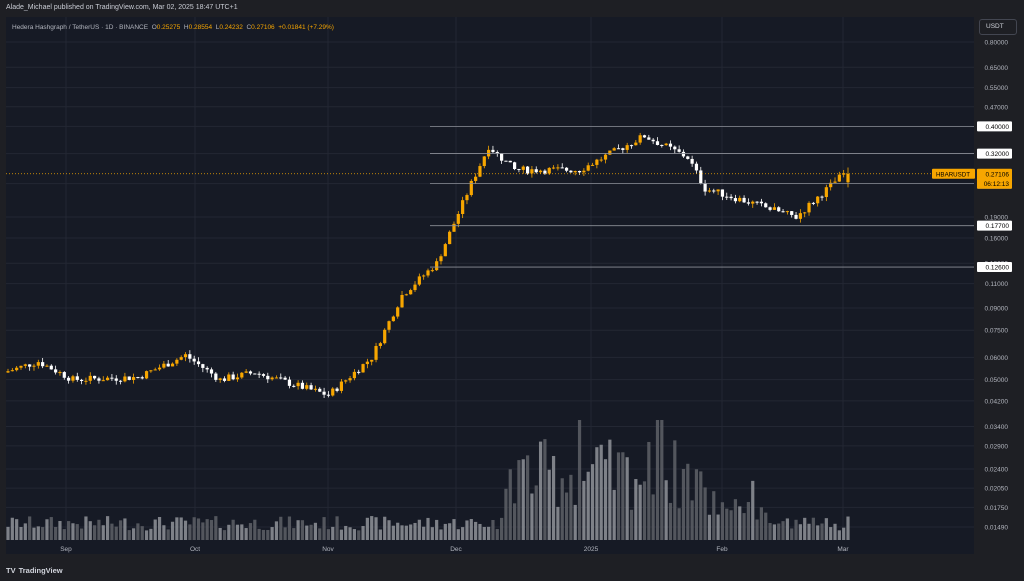 Image resolution: width=1024 pixels, height=581 pixels. Describe the element at coordinates (997, 401) in the screenshot. I see `y-tick-label: 0.04200` at that location.